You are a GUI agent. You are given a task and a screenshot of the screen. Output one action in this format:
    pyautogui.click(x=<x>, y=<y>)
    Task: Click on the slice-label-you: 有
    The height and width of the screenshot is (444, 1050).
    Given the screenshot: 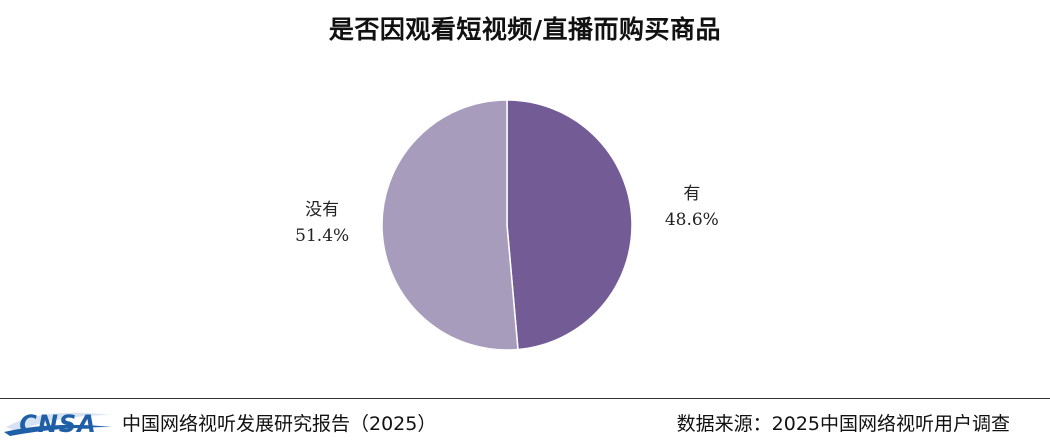 What is the action you would take?
    pyautogui.click(x=691, y=194)
    